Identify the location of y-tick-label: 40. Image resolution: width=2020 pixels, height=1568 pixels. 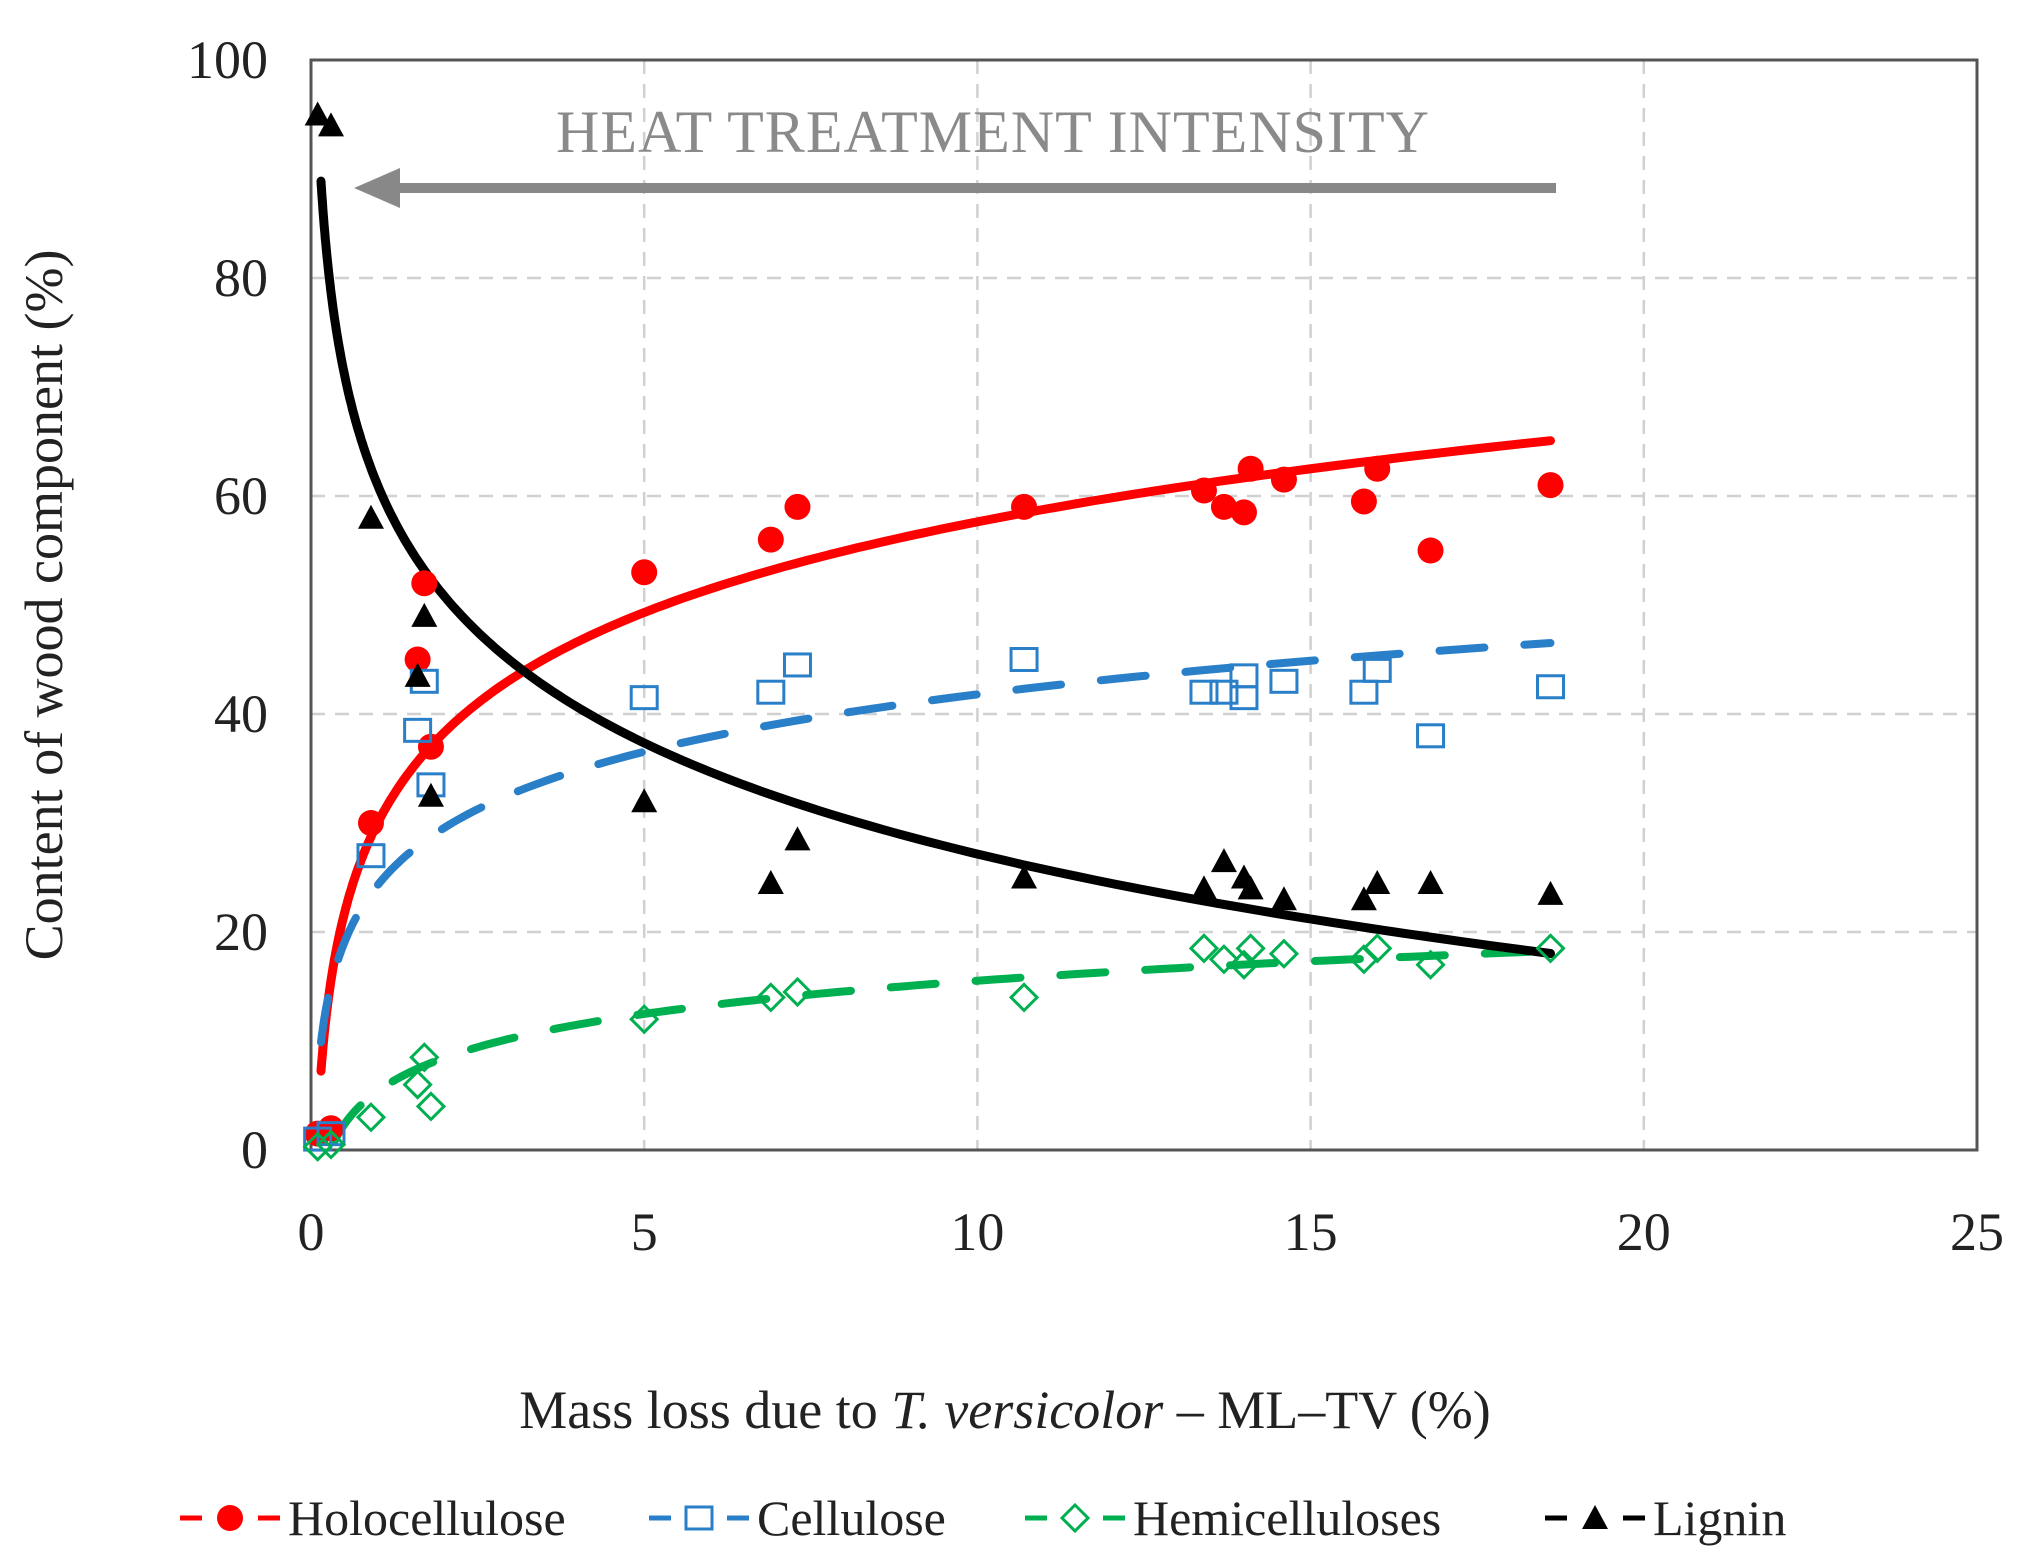
(241, 714).